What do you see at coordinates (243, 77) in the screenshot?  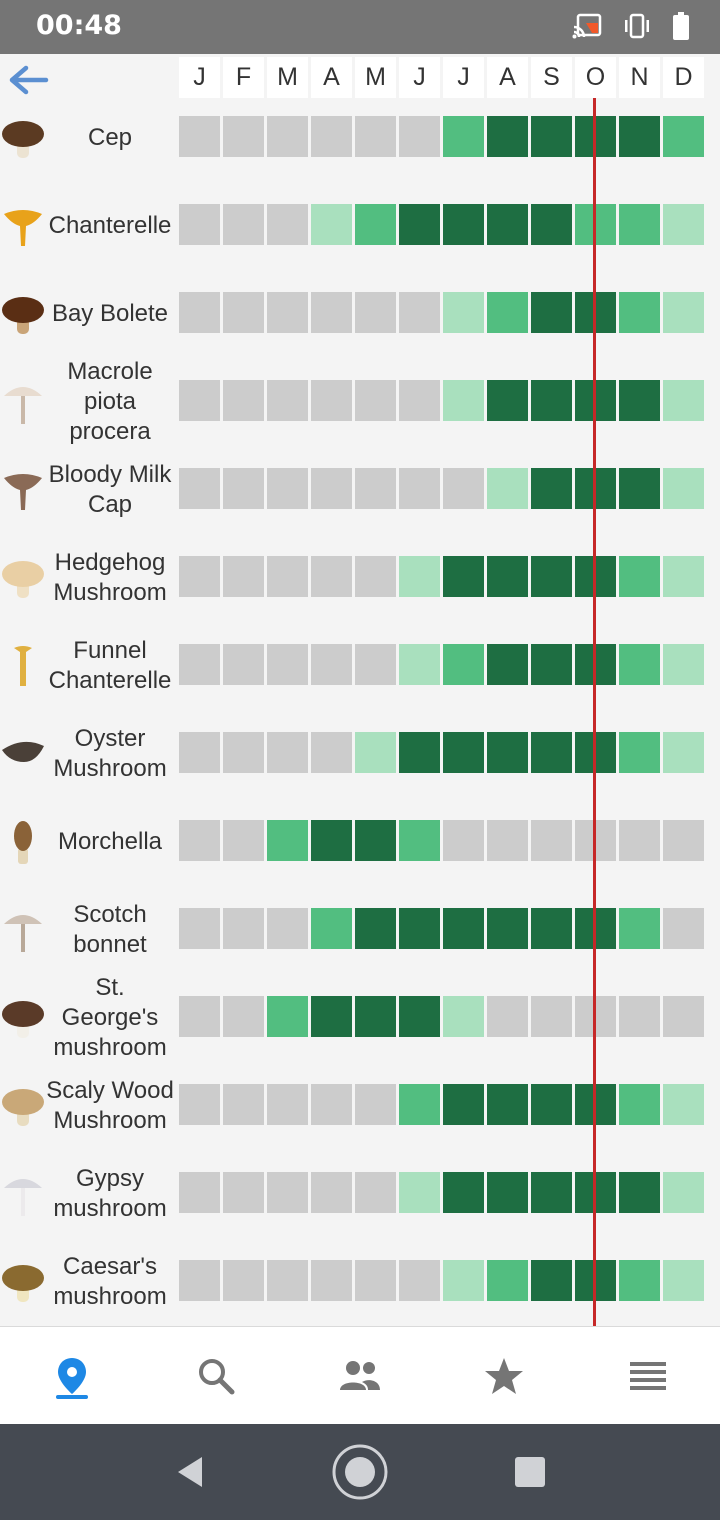 I see `month-header-1: F` at bounding box center [243, 77].